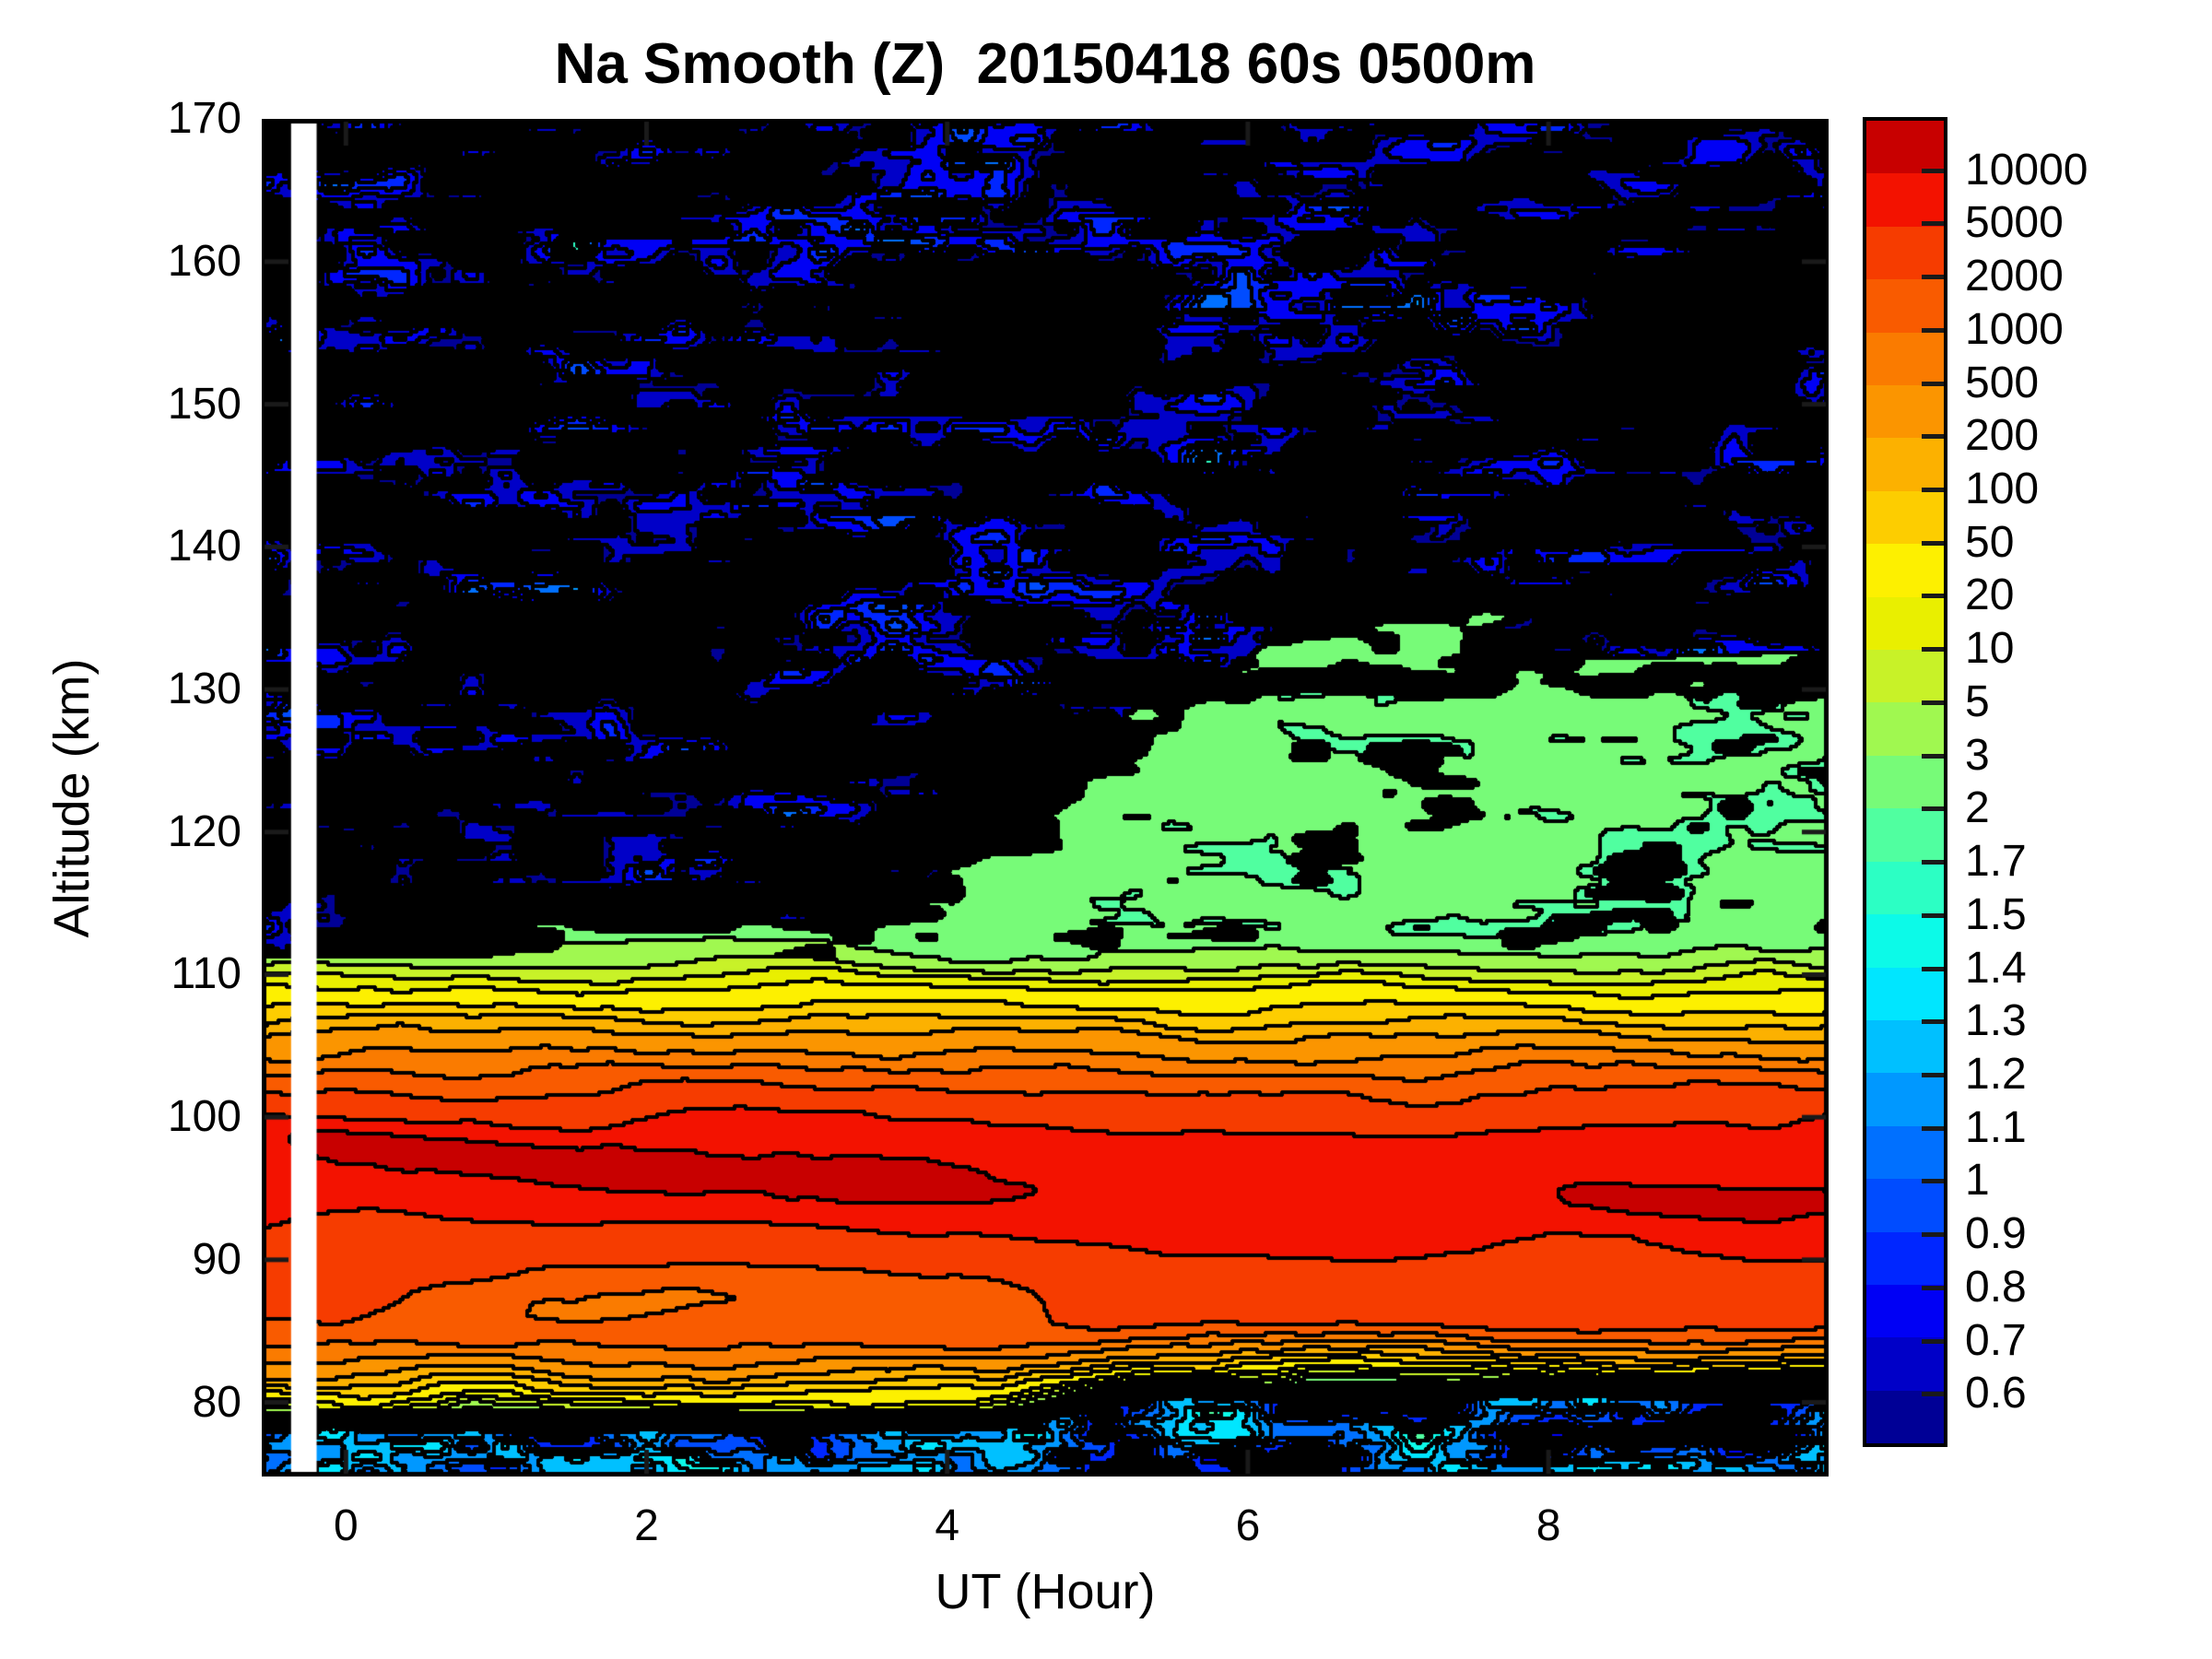  What do you see at coordinates (2002, 436) in the screenshot?
I see `colorbar-tick-label: 200` at bounding box center [2002, 436].